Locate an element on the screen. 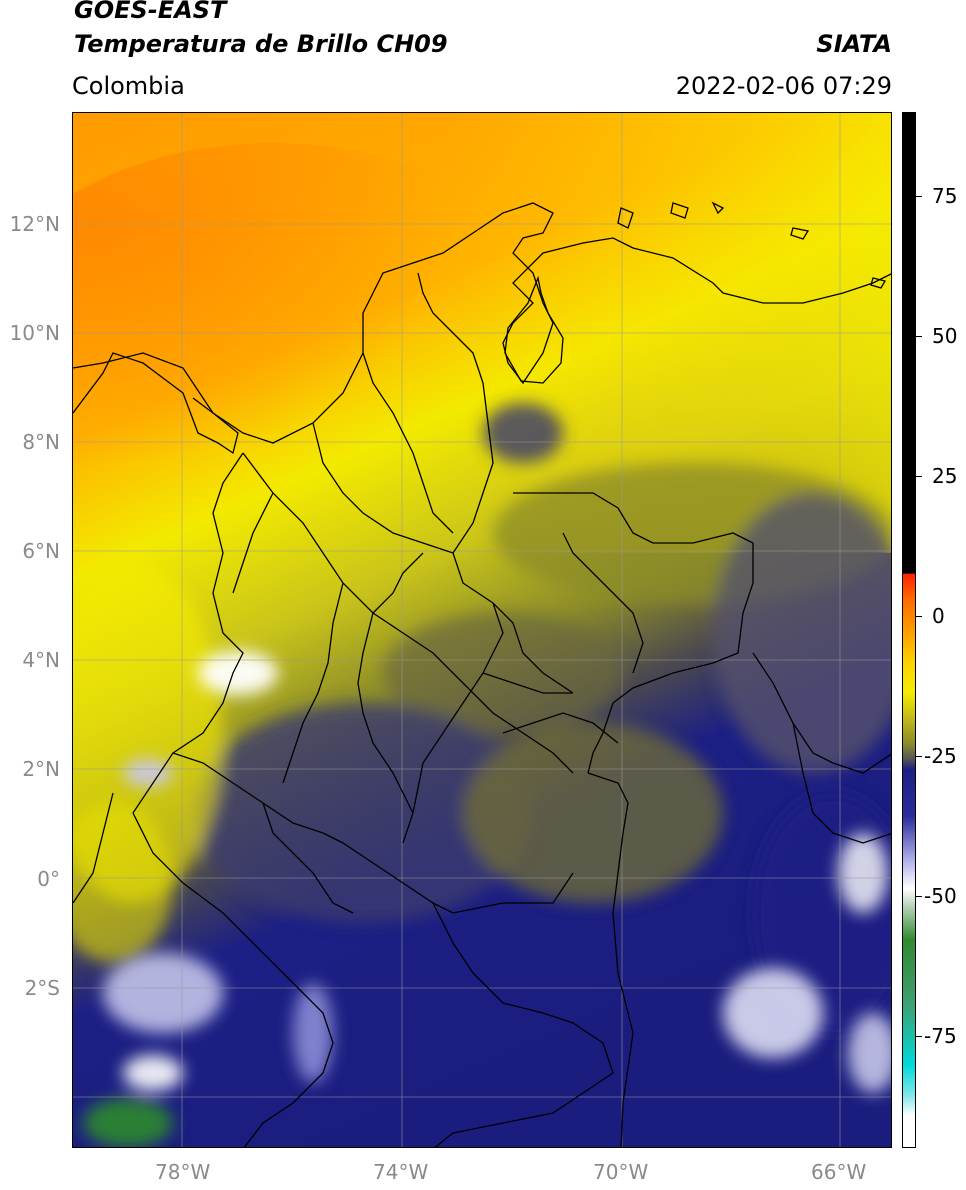 This screenshot has height=1190, width=966. colorbar-tick-label: -75 is located at coordinates (940, 1036).